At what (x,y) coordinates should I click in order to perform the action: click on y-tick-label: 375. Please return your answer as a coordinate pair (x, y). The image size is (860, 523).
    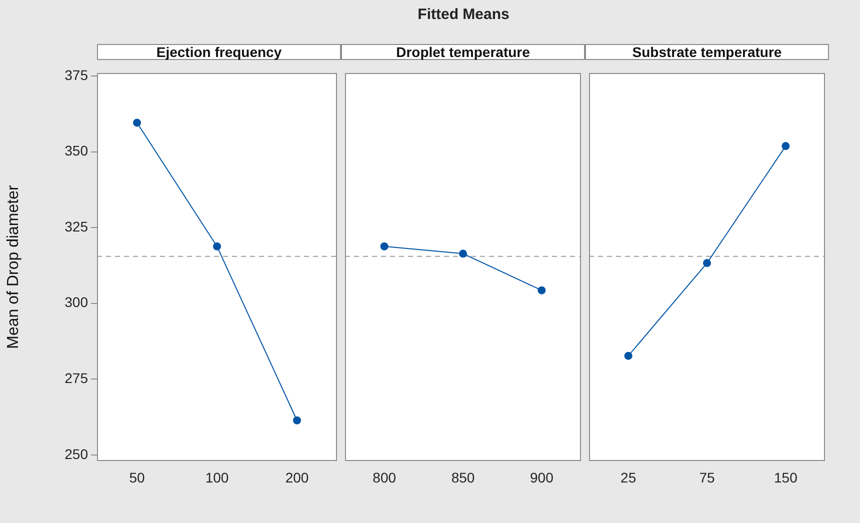
    Looking at the image, I should click on (76, 74).